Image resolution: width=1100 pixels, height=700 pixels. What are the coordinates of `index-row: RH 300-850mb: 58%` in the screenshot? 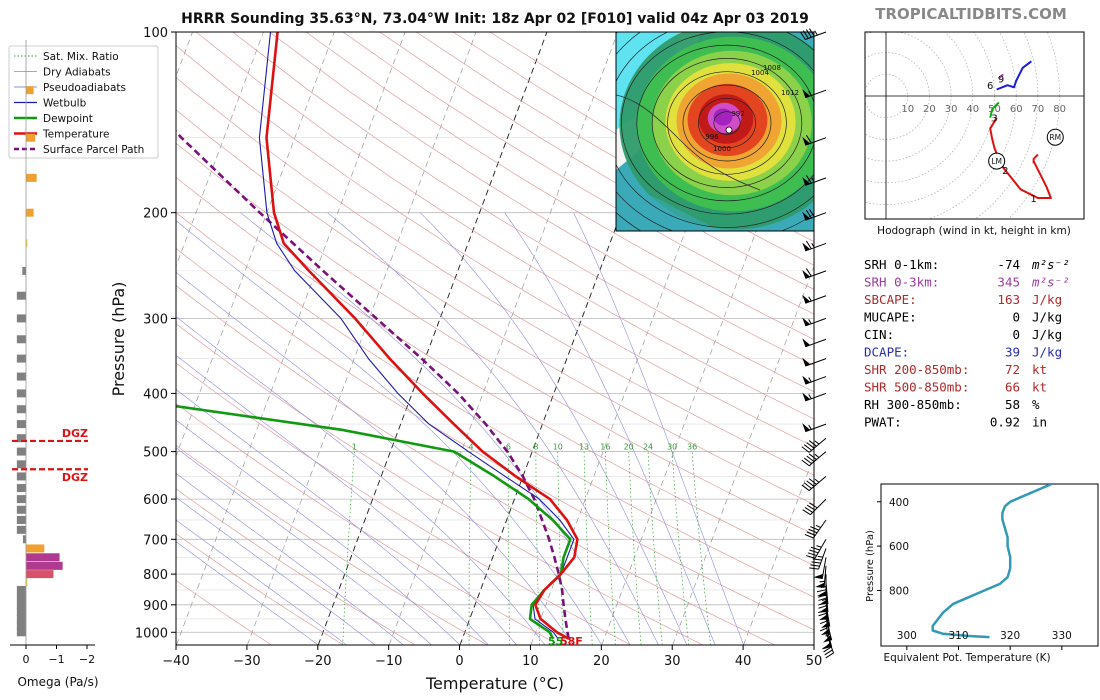 It's located at (952, 404).